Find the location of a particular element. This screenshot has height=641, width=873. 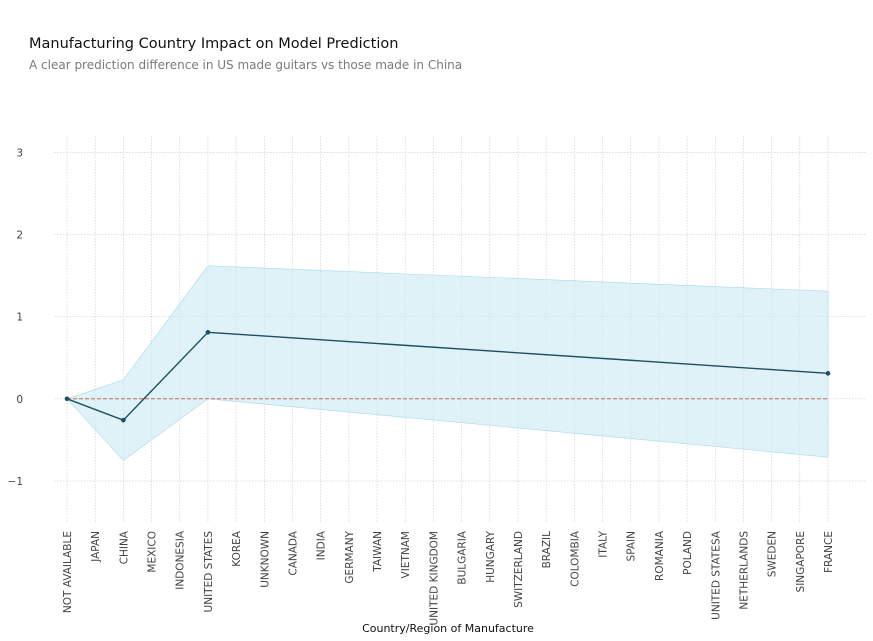

y-tick-label: 1 is located at coordinates (19, 318).